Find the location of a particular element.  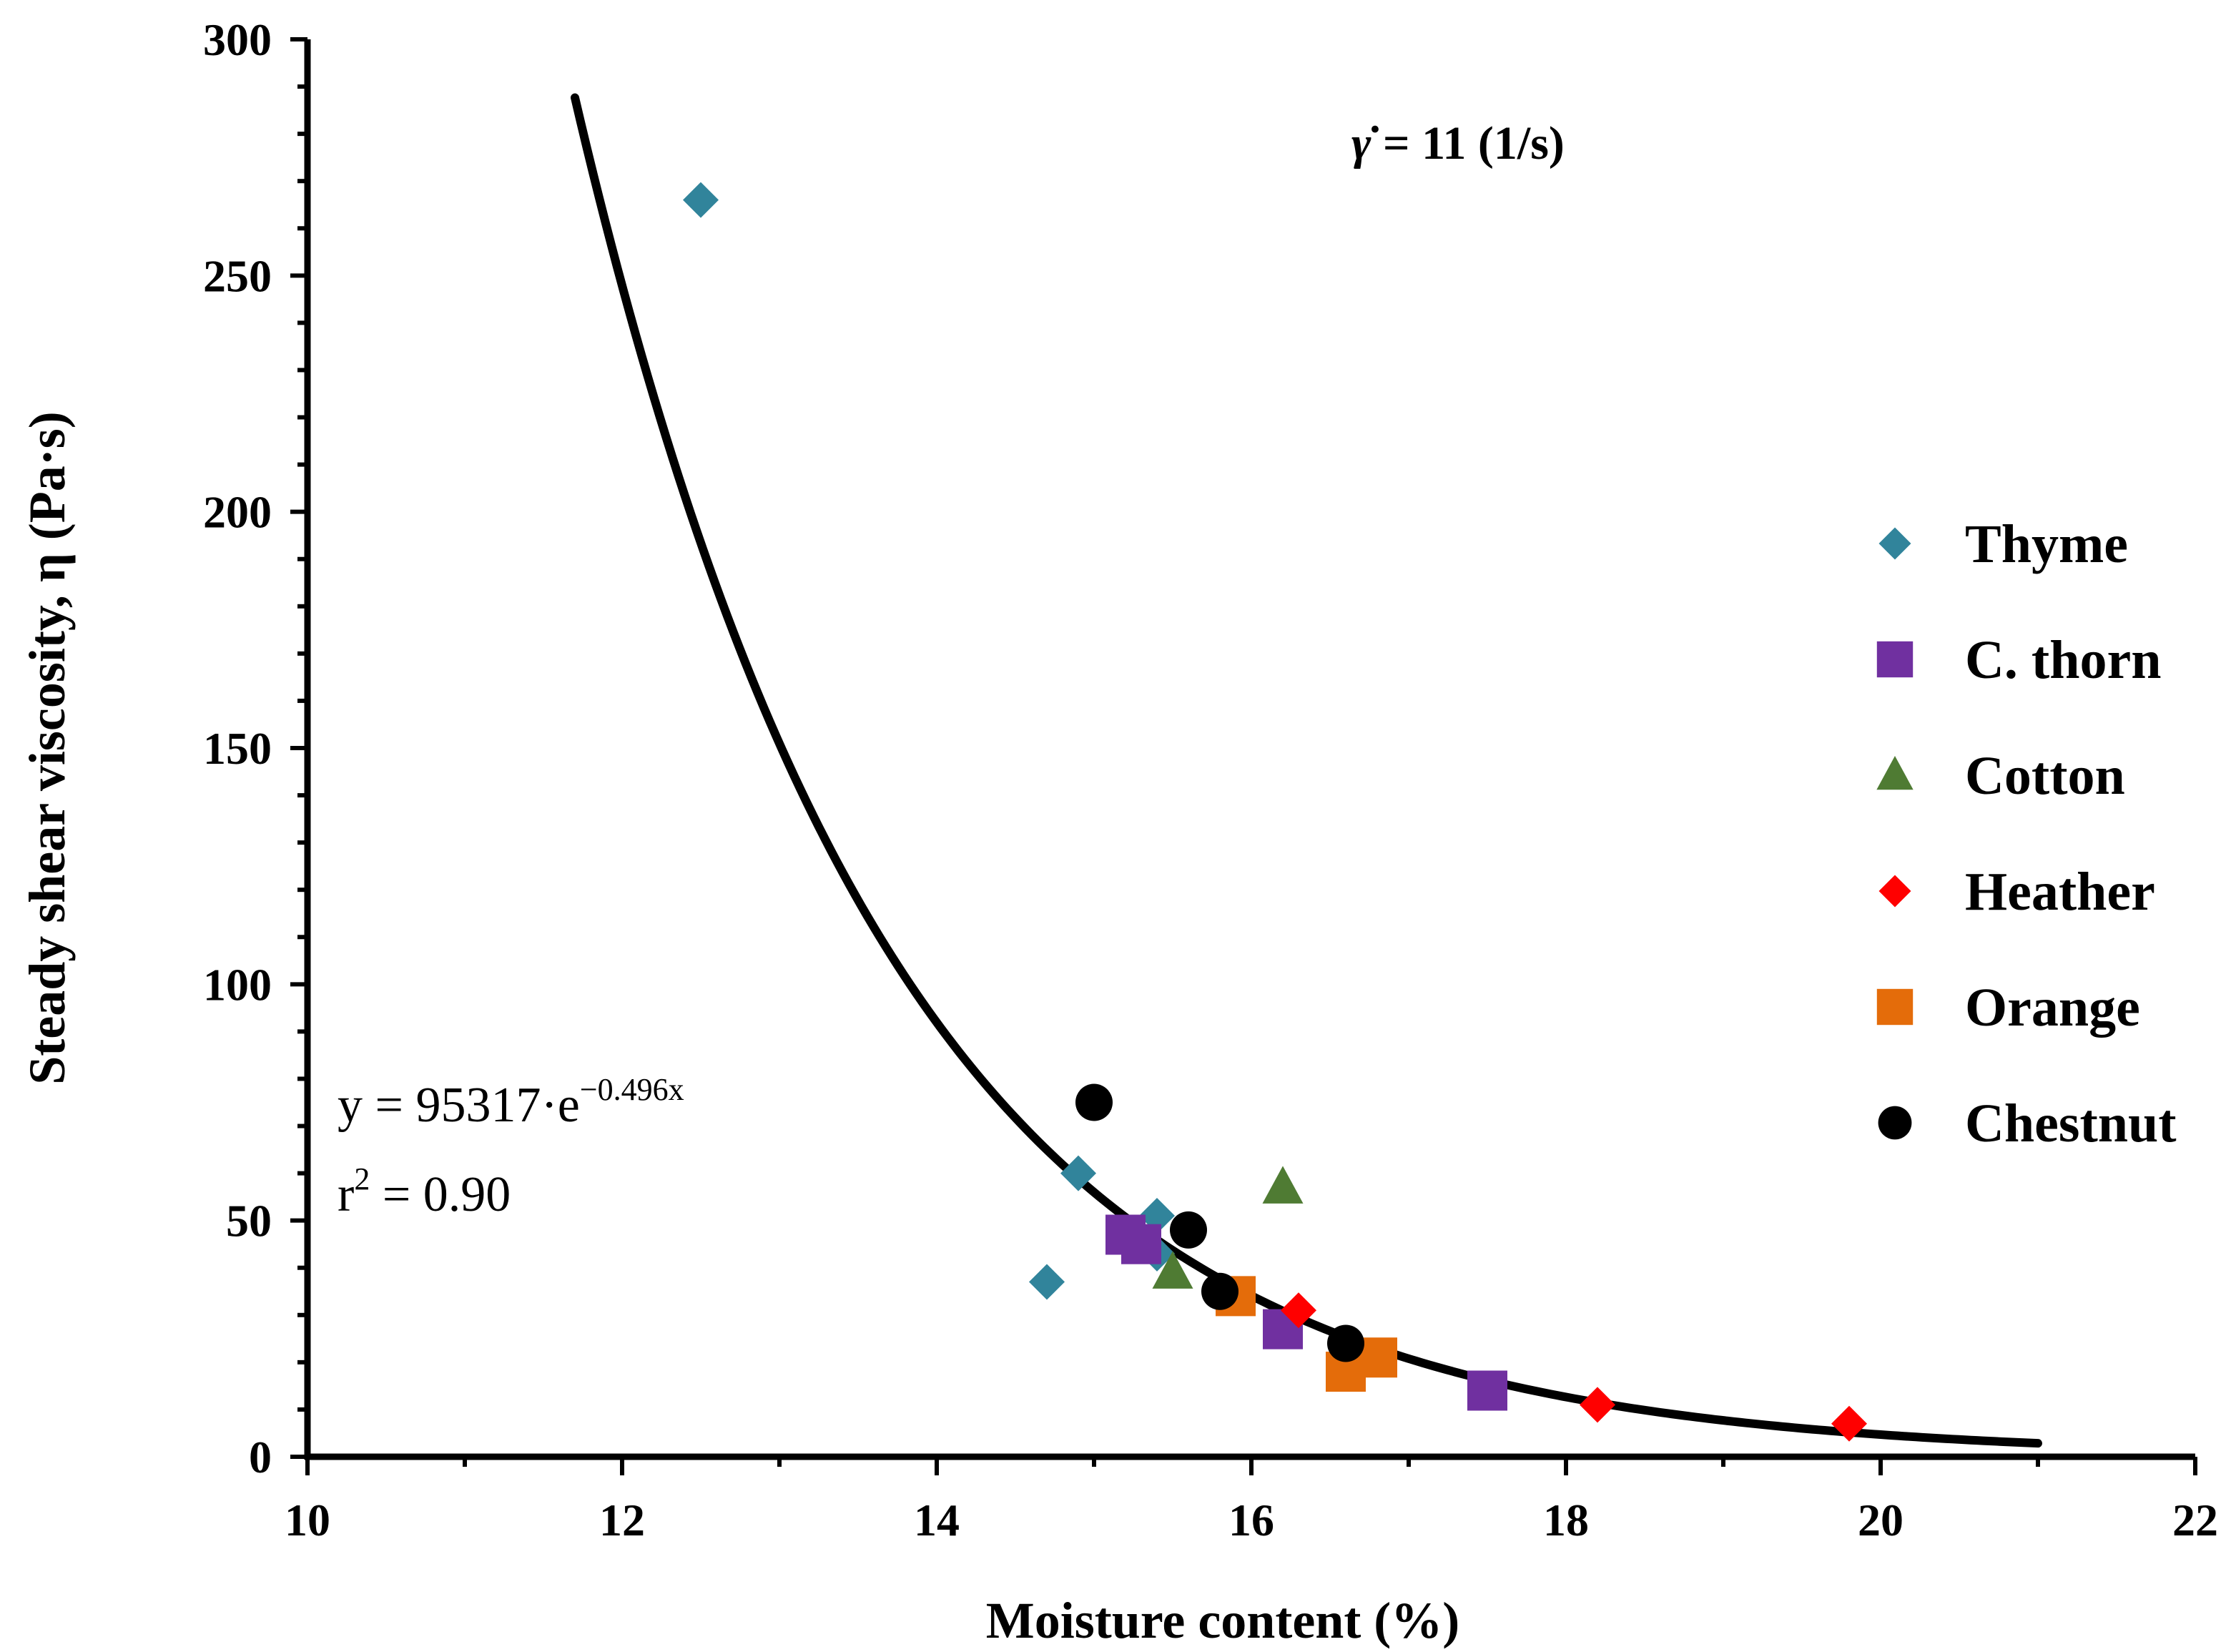

legend-label-orange: Orange is located at coordinates (2052, 1008).